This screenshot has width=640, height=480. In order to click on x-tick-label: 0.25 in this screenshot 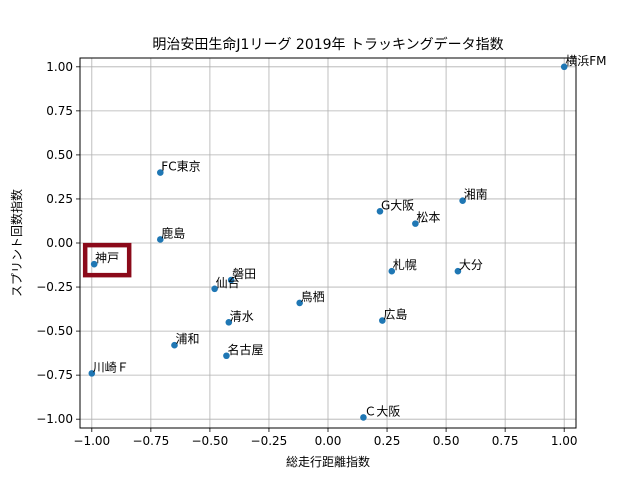, I will do `click(387, 441)`.